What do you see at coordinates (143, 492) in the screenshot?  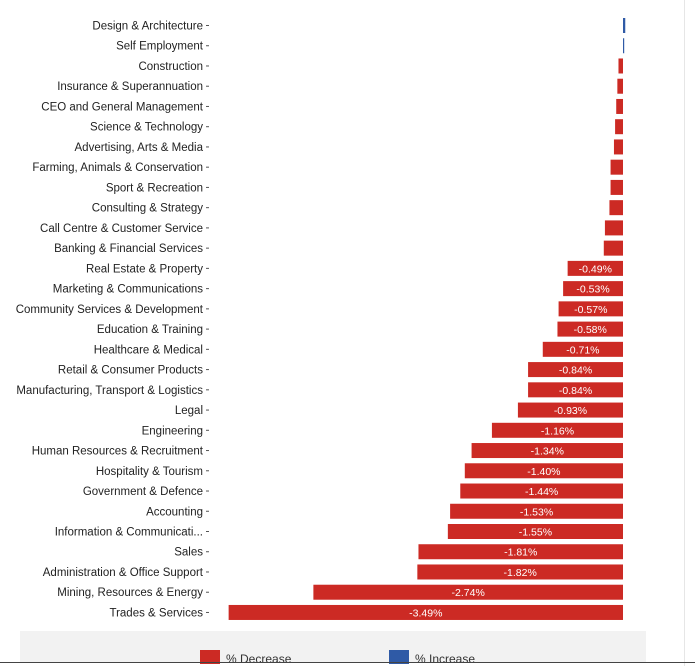 I see `category-label-government-defence: Government & Defence` at bounding box center [143, 492].